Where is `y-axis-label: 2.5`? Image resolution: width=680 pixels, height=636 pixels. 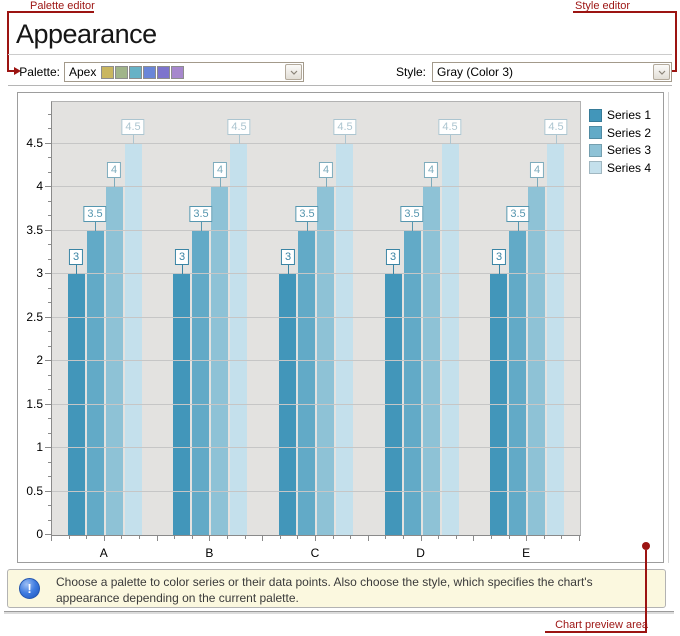
y-axis-label: 2.5 is located at coordinates (34, 316).